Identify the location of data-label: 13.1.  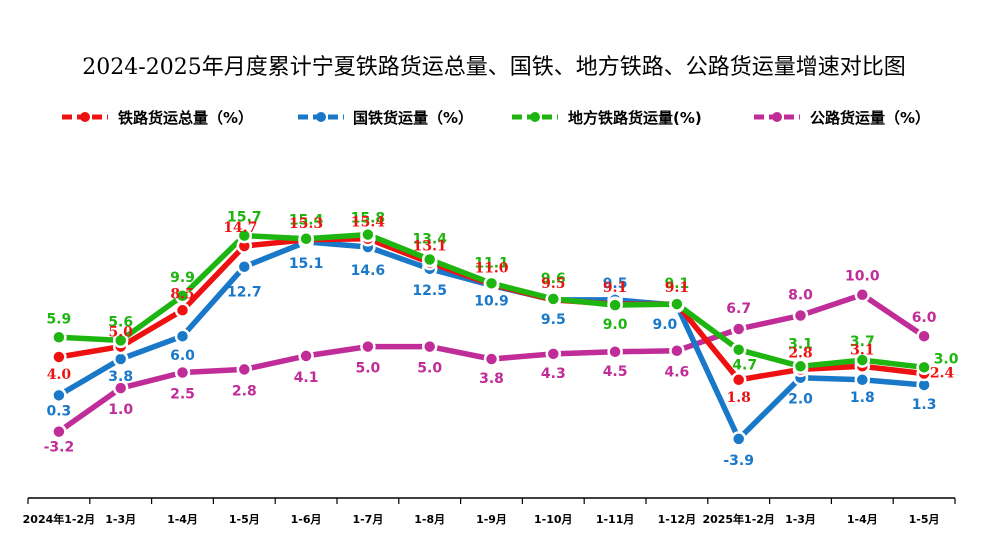
(430, 247).